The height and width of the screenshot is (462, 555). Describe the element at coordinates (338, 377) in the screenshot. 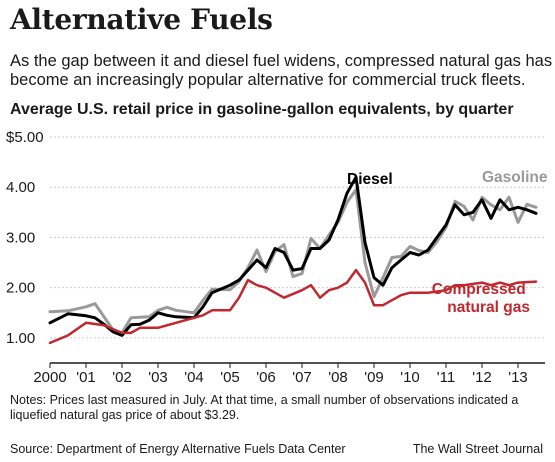

I see `x-tick-label: '08` at that location.